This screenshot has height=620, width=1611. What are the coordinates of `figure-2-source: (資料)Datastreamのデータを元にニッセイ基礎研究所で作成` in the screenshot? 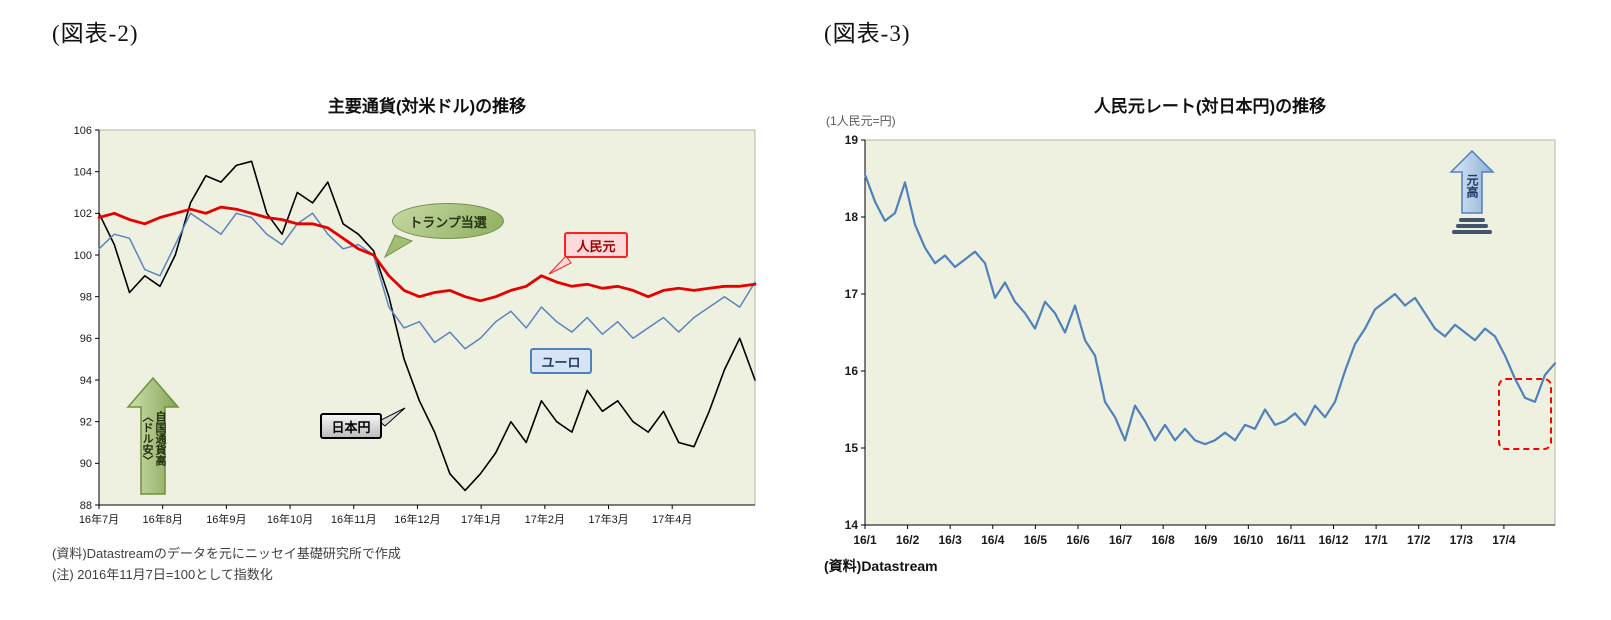 It's located at (226, 553).